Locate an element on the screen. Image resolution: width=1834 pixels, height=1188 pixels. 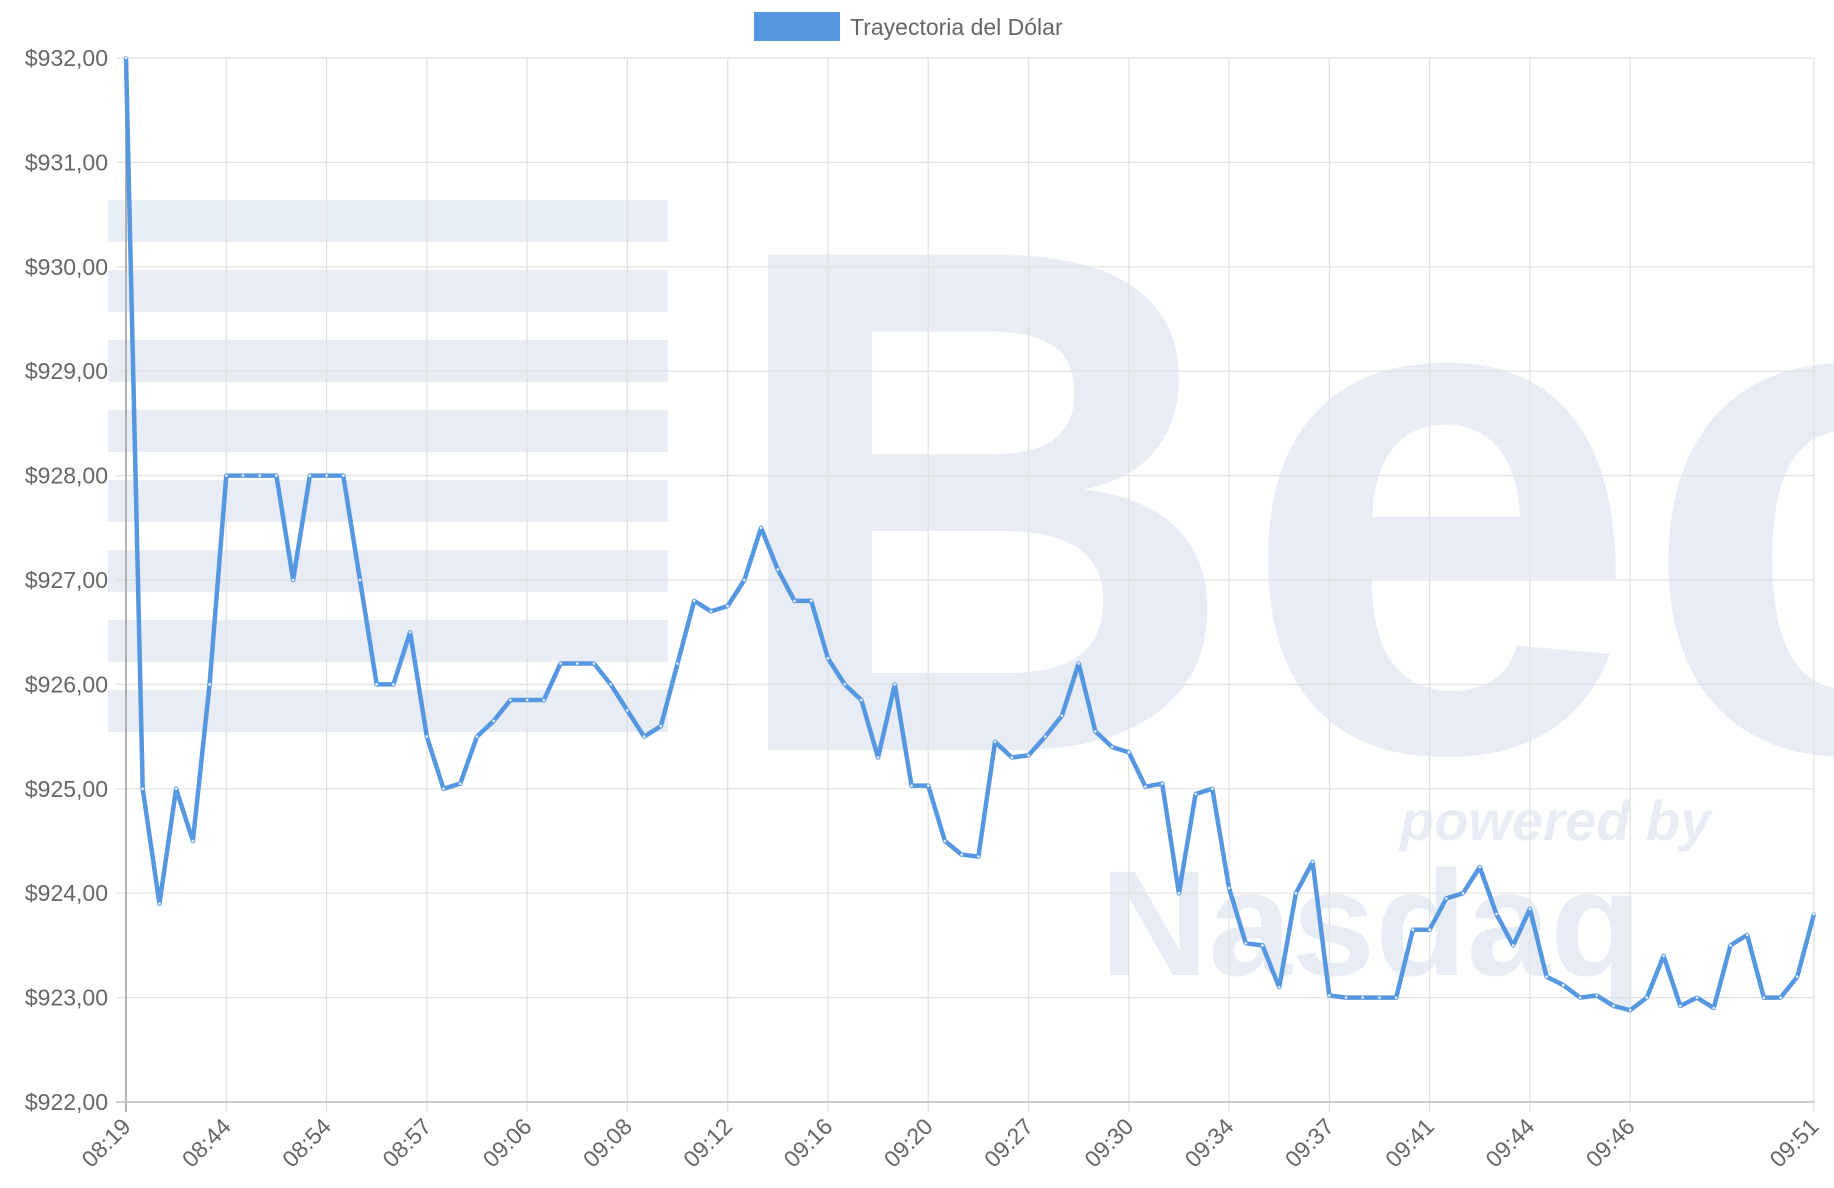
y-tick-label: $932,00 is located at coordinates (66, 58).